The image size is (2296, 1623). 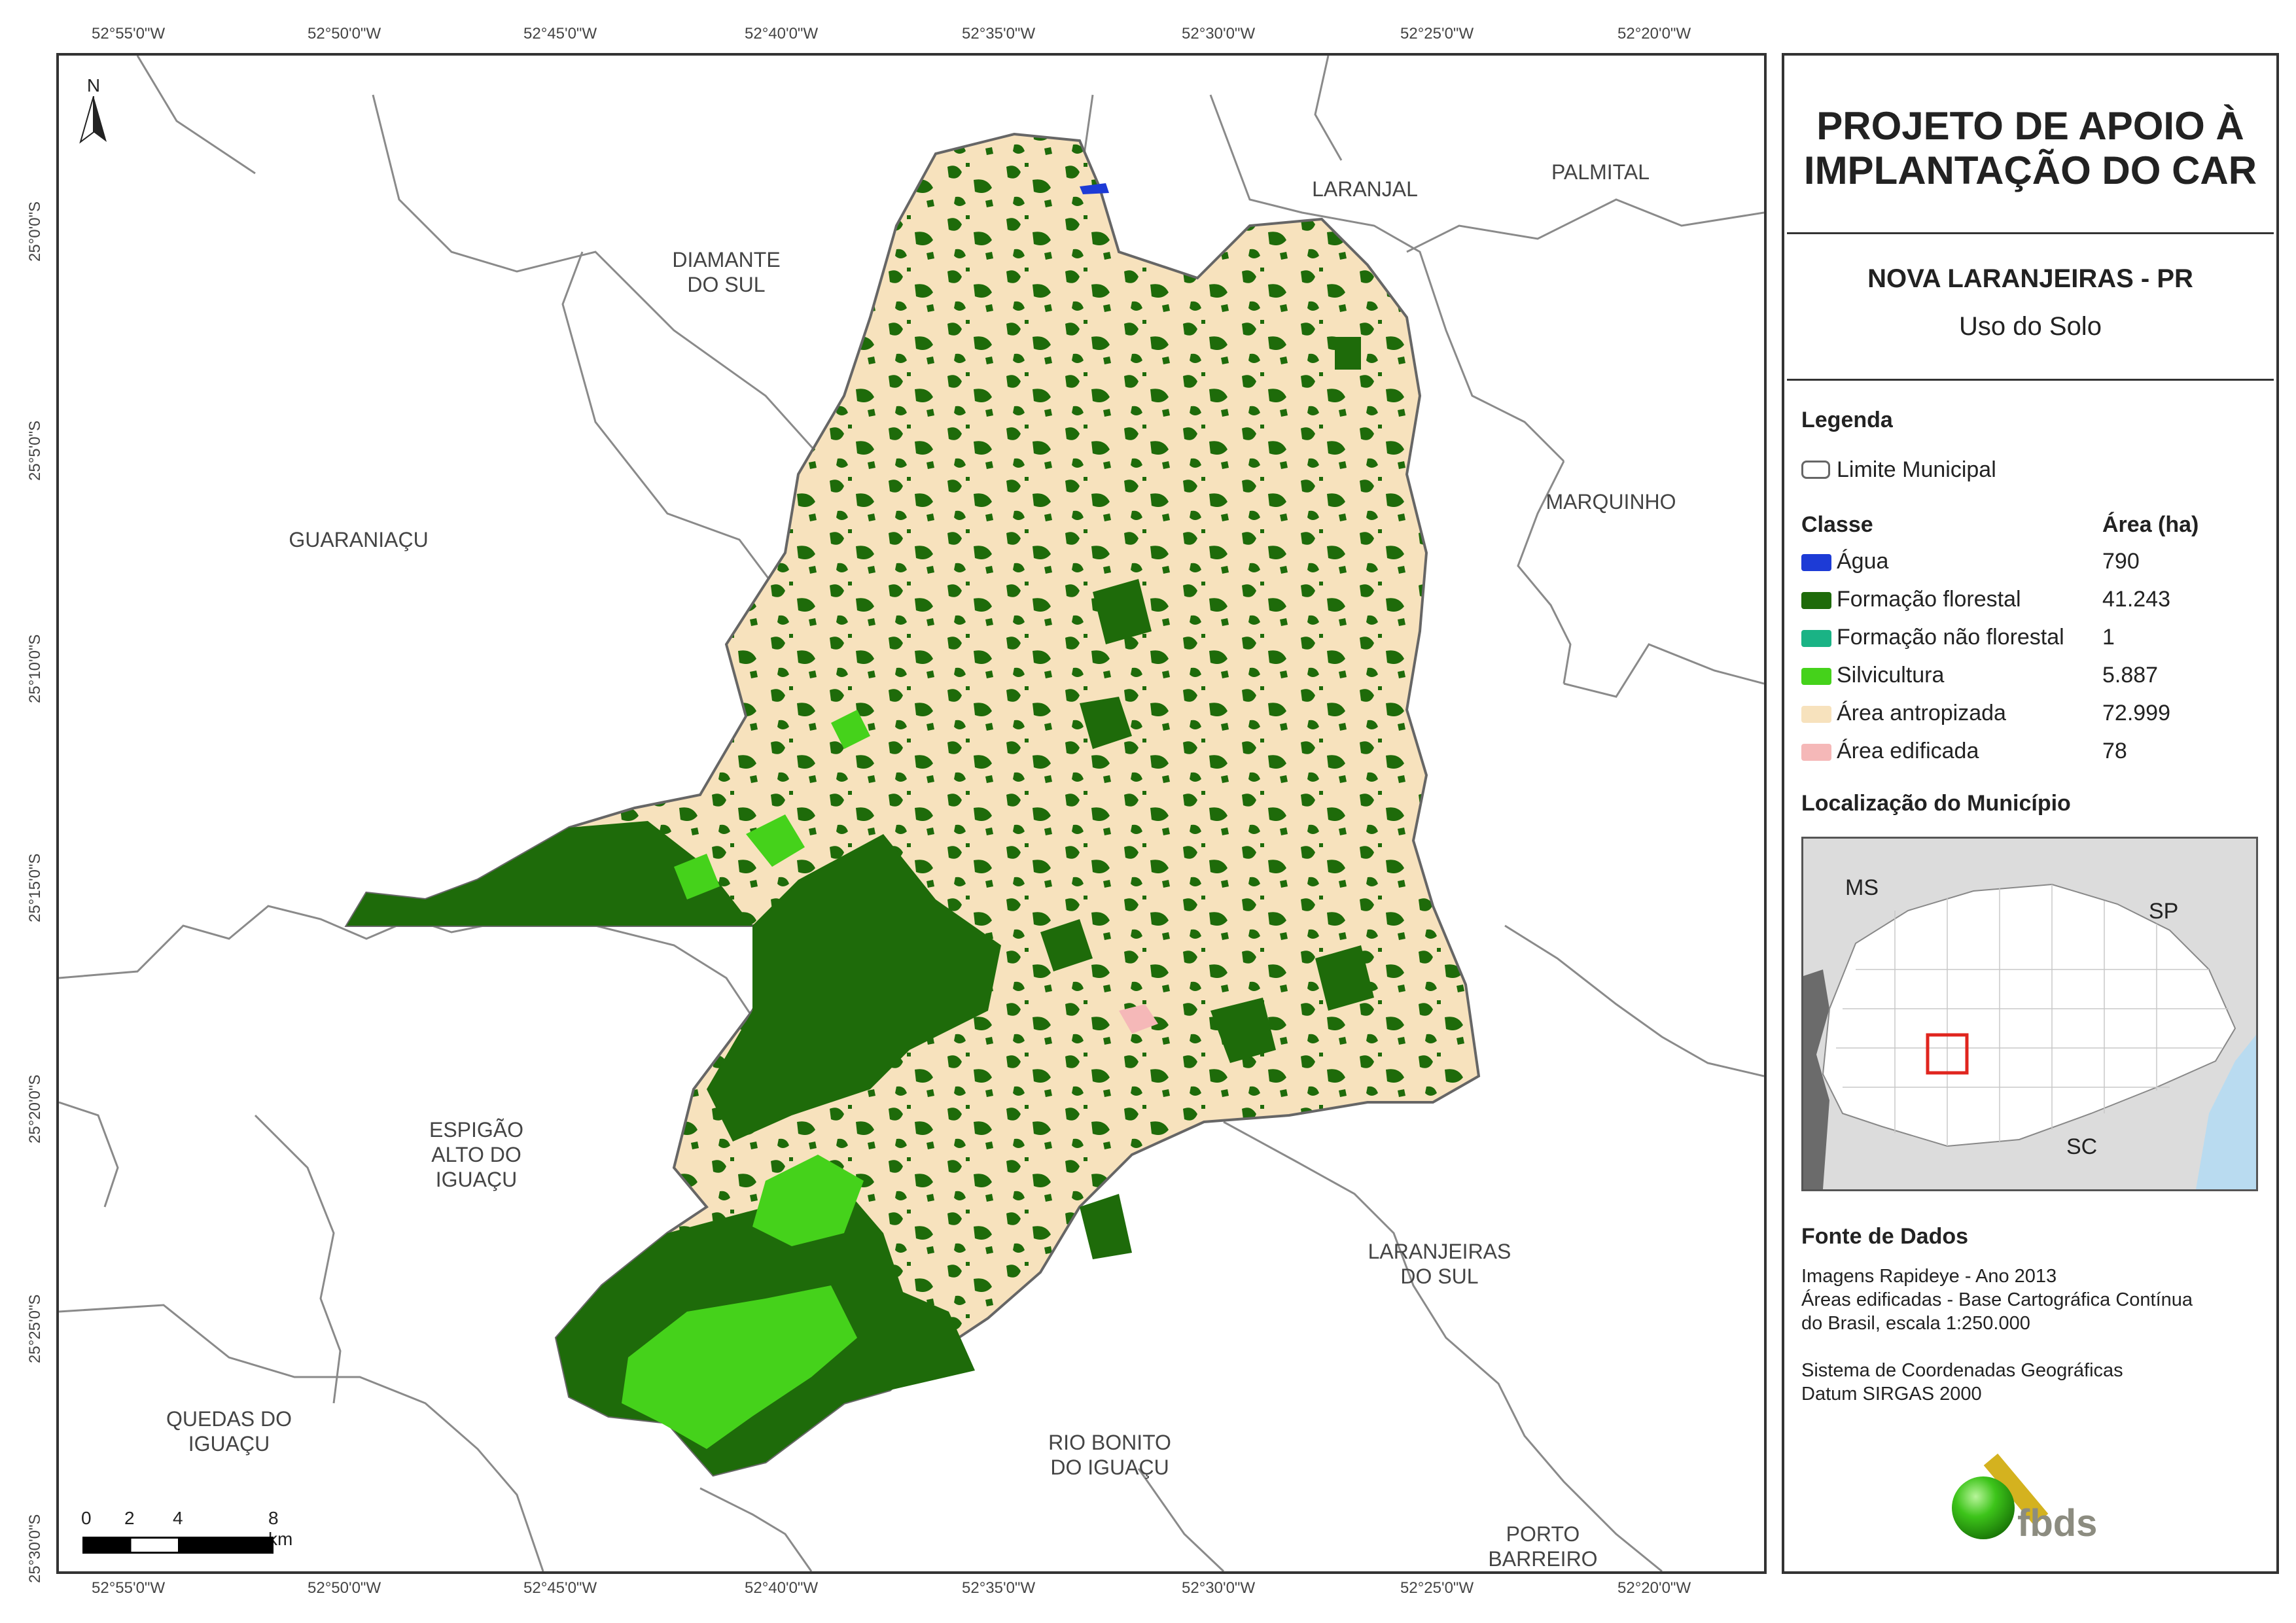 I want to click on area-area-edificada: 78, so click(x=2114, y=751).